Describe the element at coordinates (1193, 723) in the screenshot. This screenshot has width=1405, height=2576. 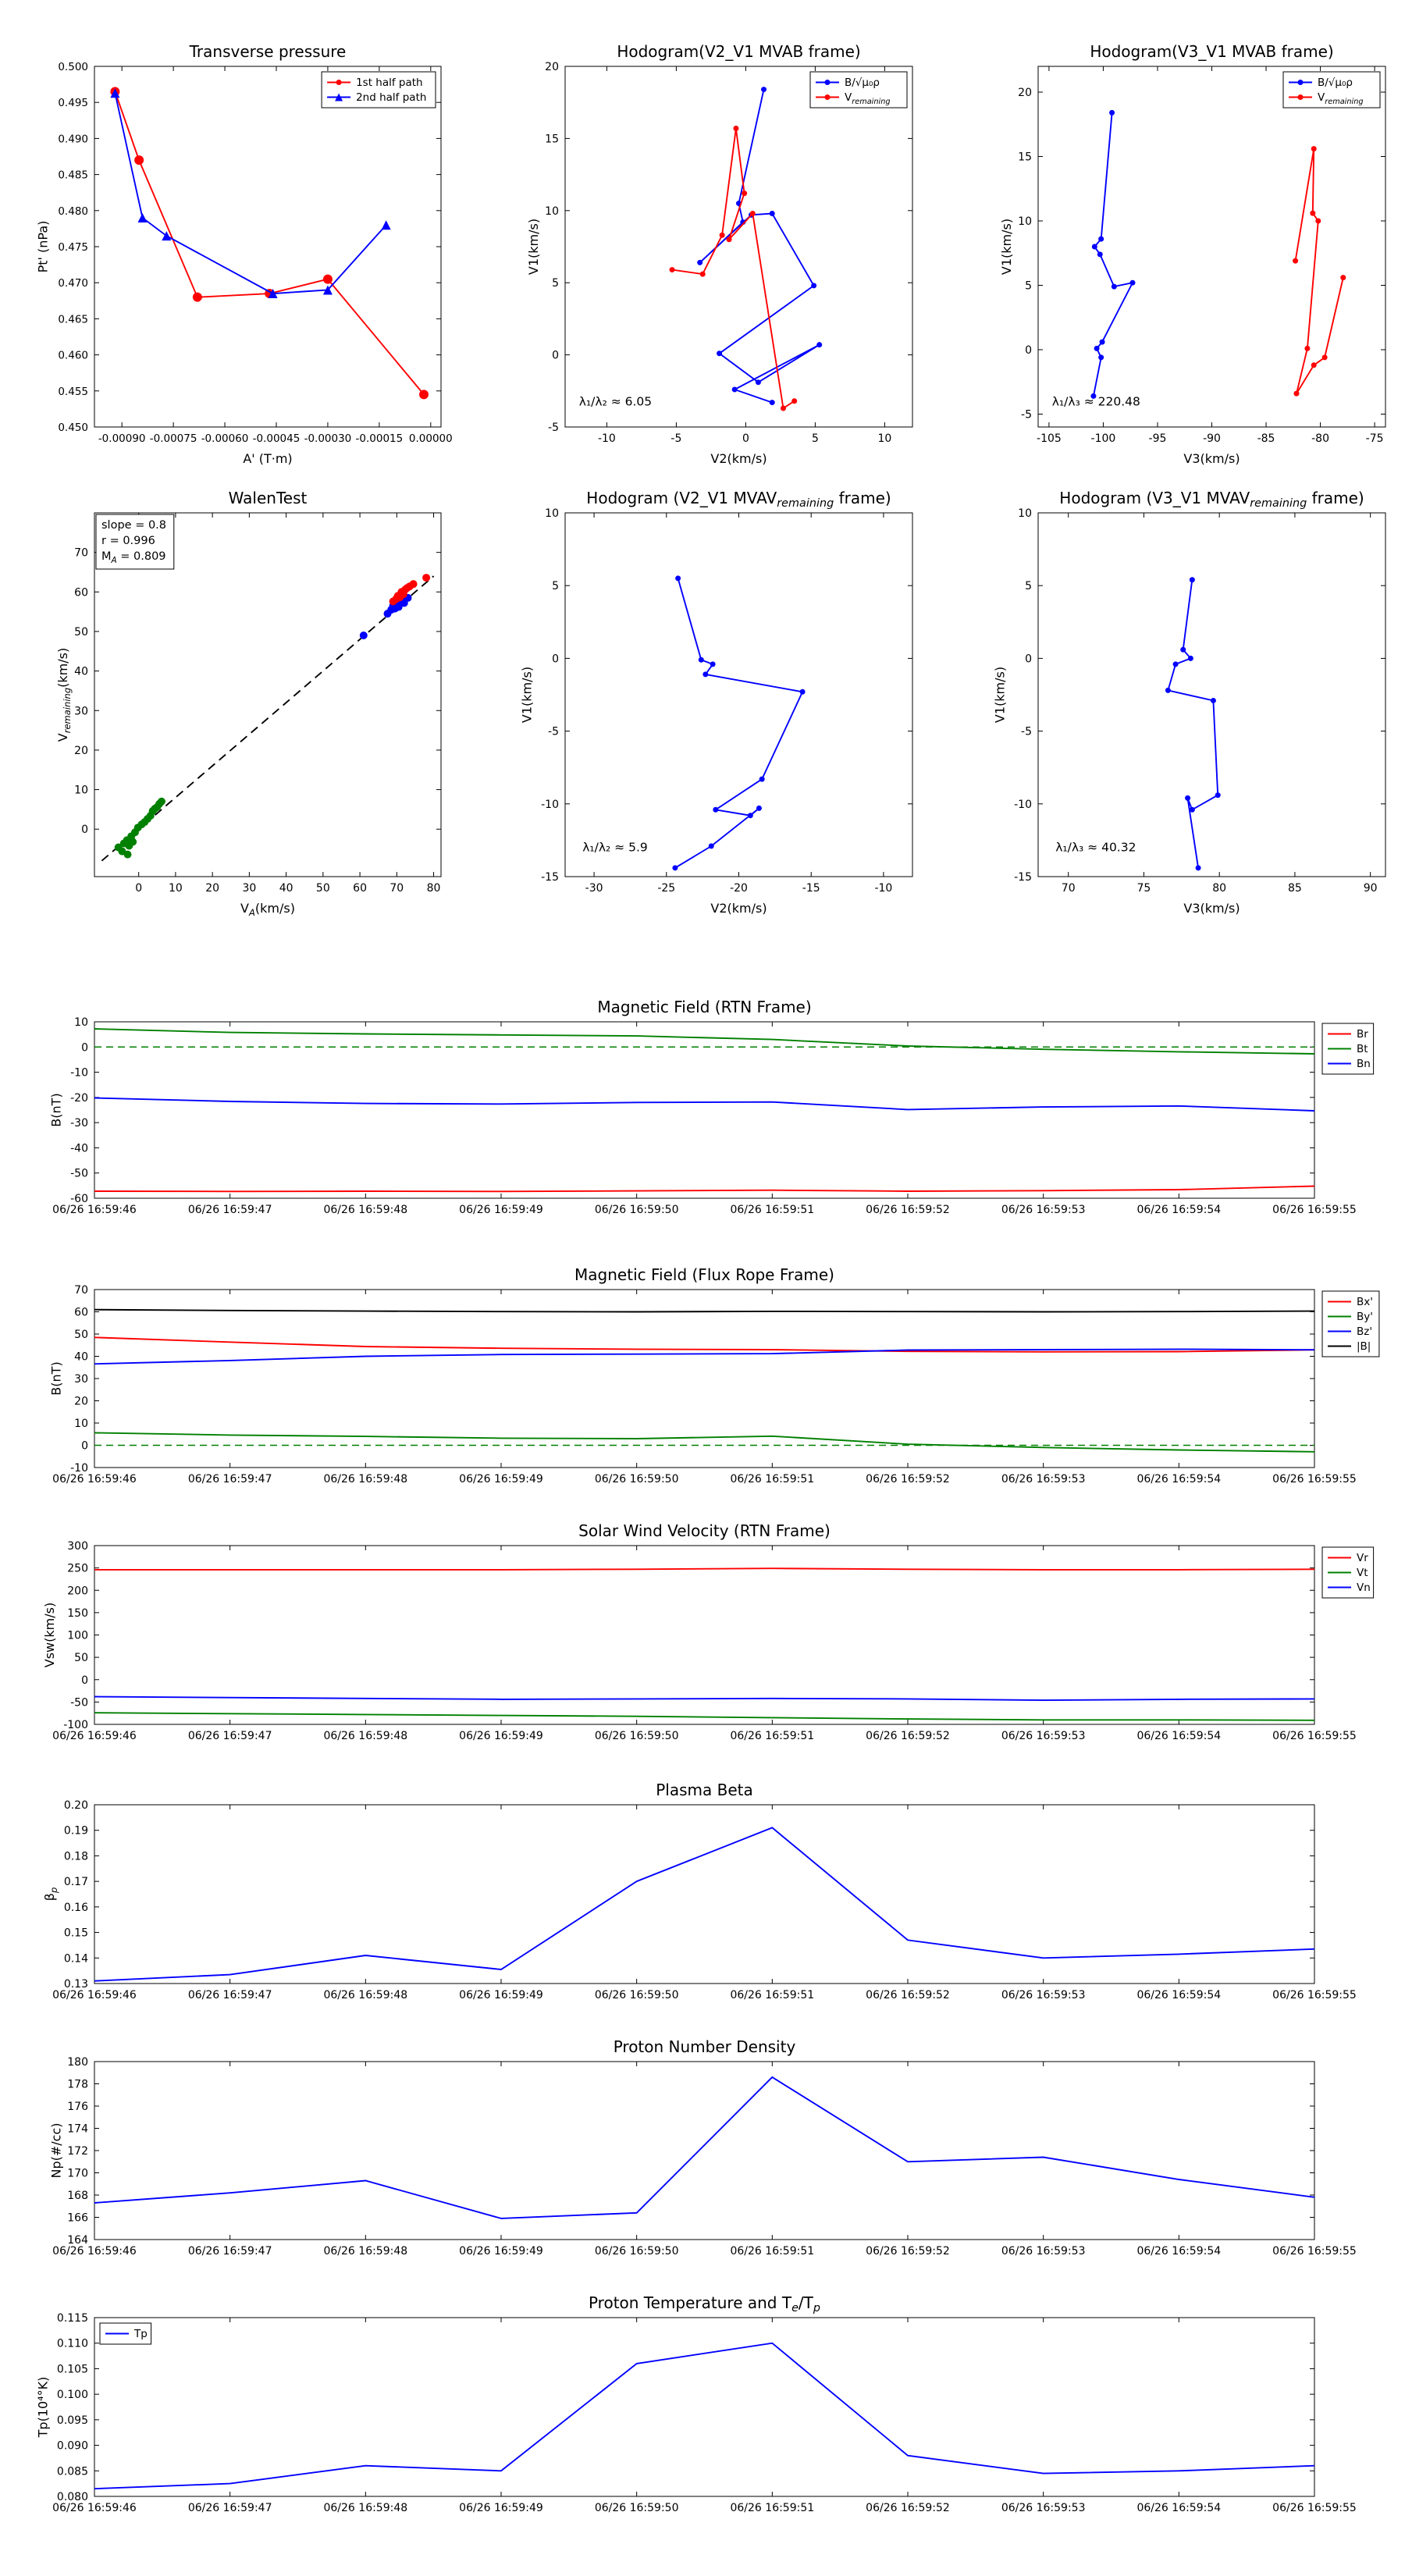
I see `series-V3V1-path` at that location.